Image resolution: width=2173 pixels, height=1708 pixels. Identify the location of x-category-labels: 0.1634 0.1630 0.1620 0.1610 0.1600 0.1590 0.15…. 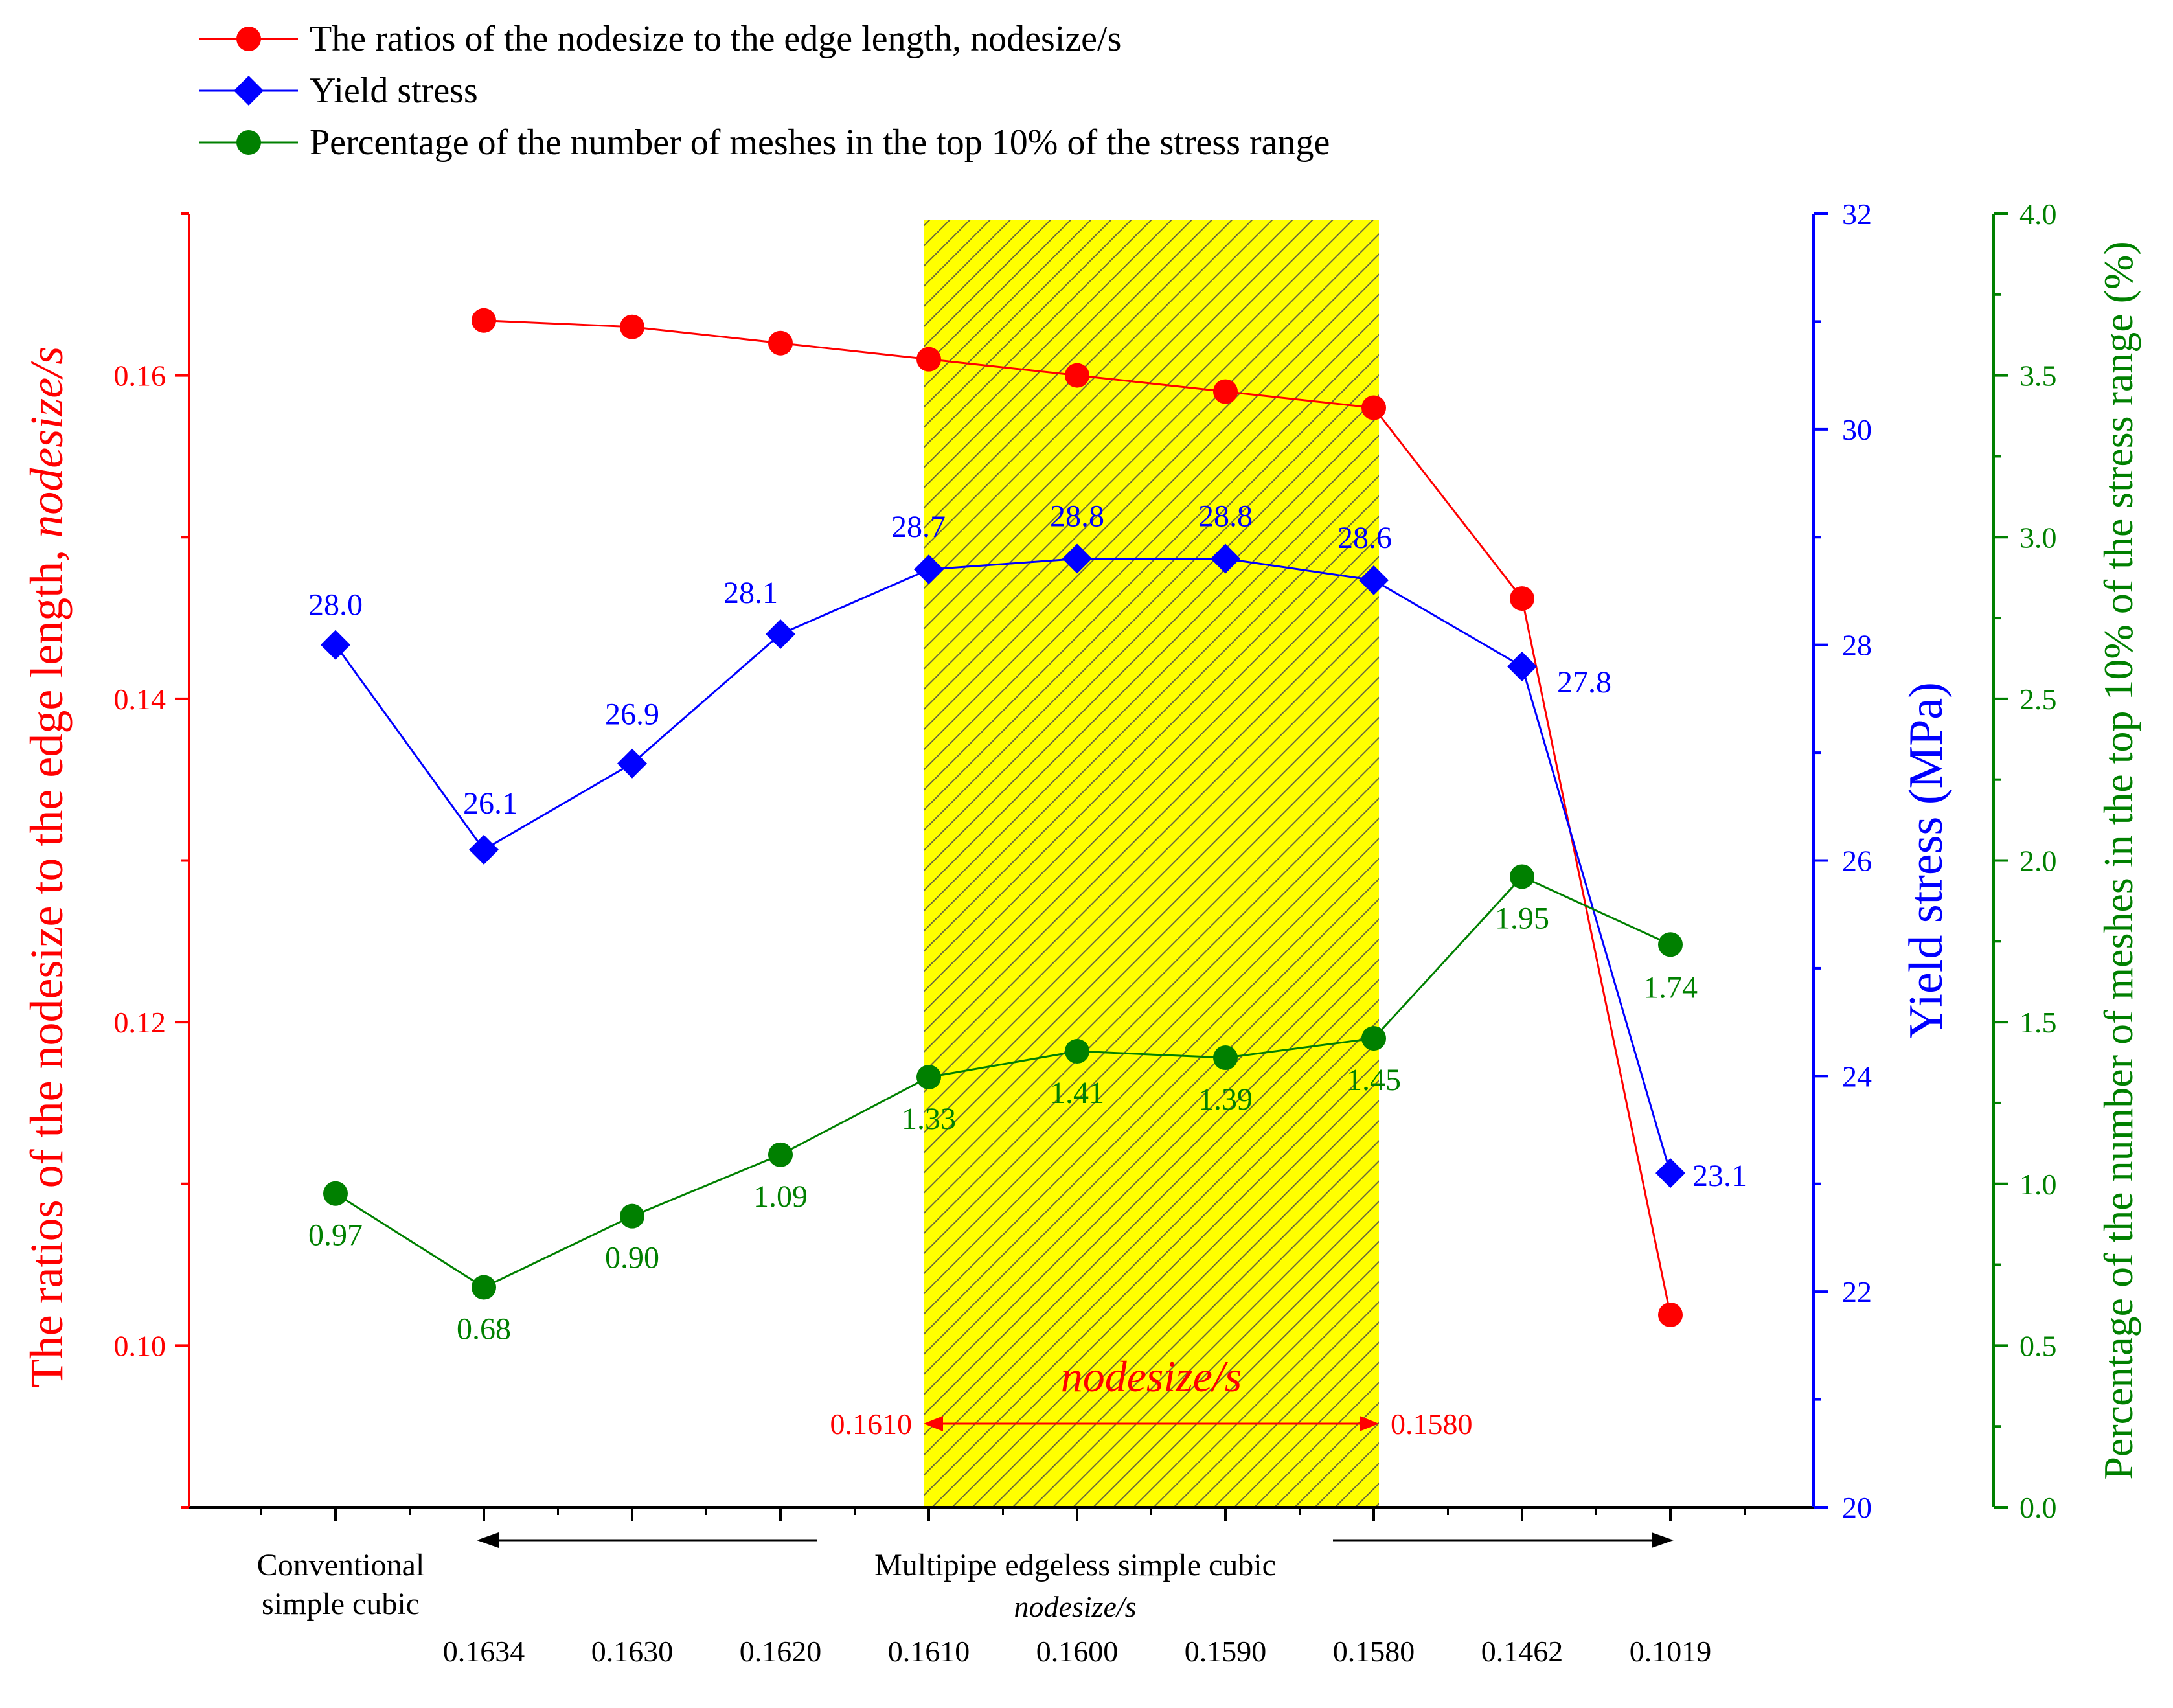
(1077, 1651).